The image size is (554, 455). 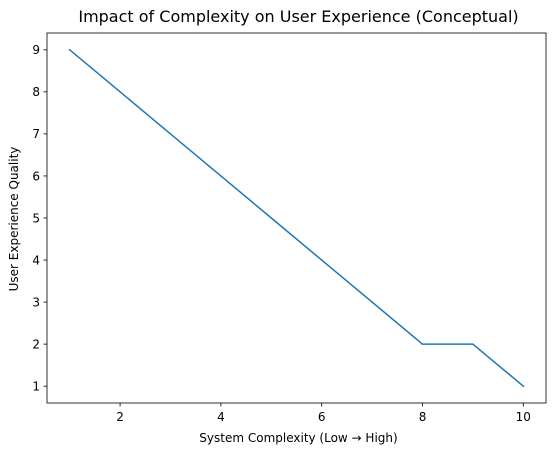 I want to click on y-tick-label: 4, so click(x=36, y=260).